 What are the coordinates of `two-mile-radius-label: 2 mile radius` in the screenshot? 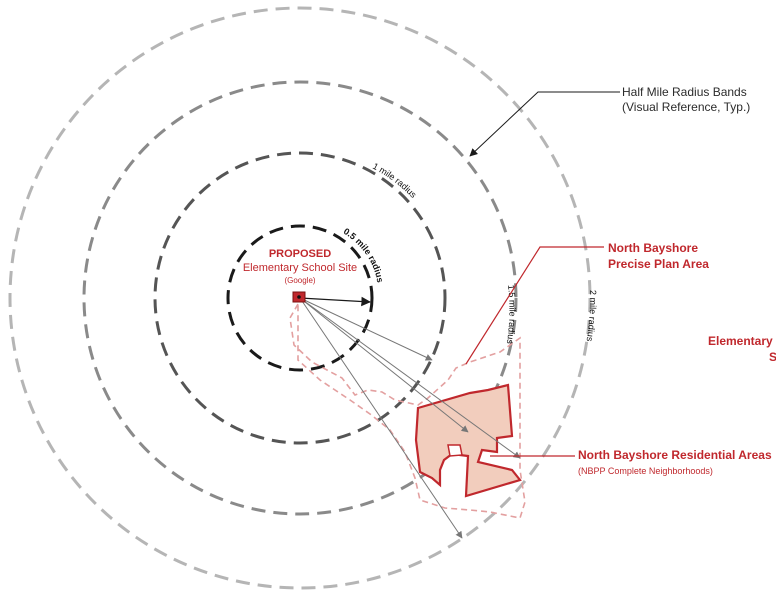 It's located at (592, 316).